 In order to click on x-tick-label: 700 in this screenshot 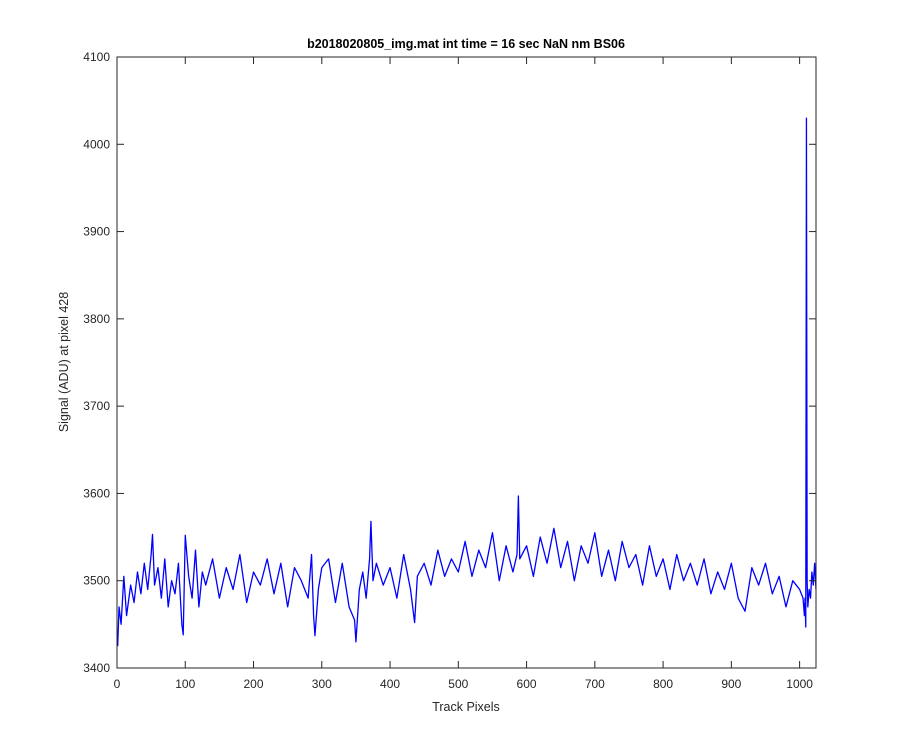, I will do `click(595, 684)`.